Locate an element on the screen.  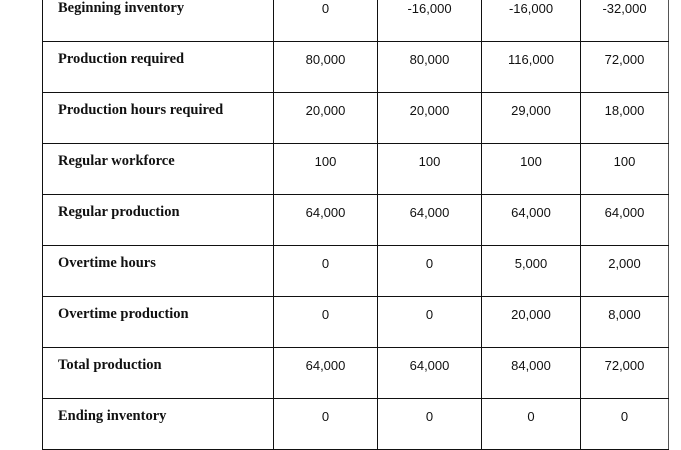
row-label: Production hours required is located at coordinates (158, 118).